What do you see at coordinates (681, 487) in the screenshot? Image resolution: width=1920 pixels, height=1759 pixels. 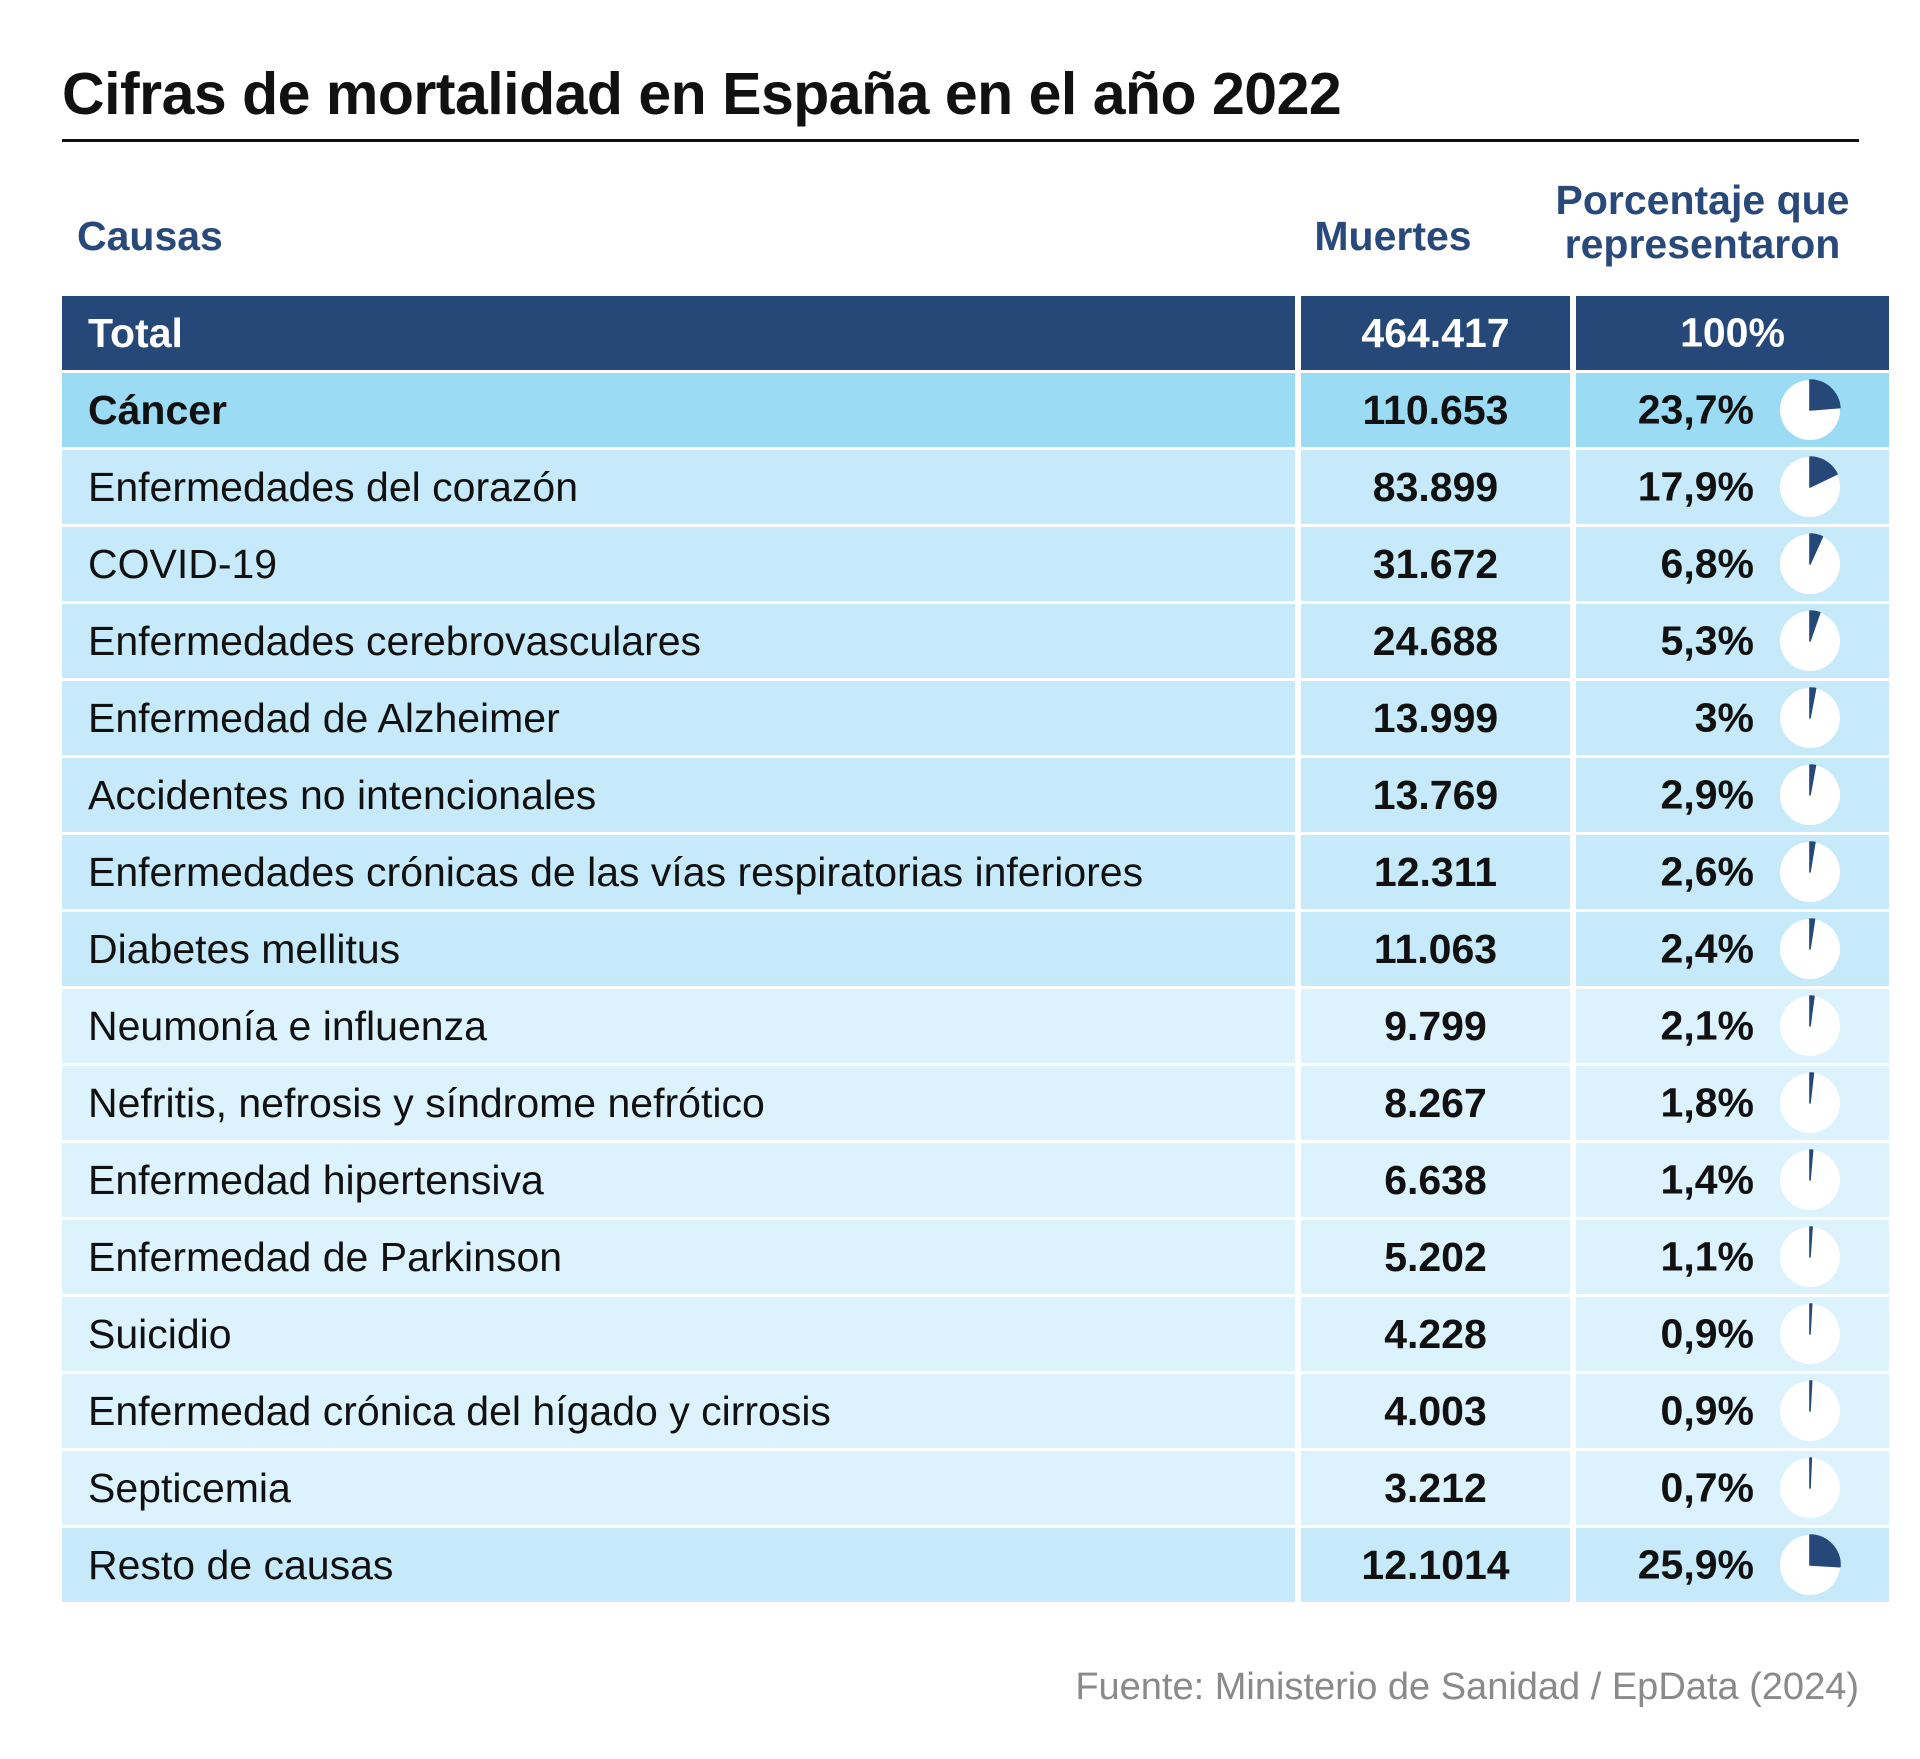 I see `cause-label: Enfermedades del corazón` at bounding box center [681, 487].